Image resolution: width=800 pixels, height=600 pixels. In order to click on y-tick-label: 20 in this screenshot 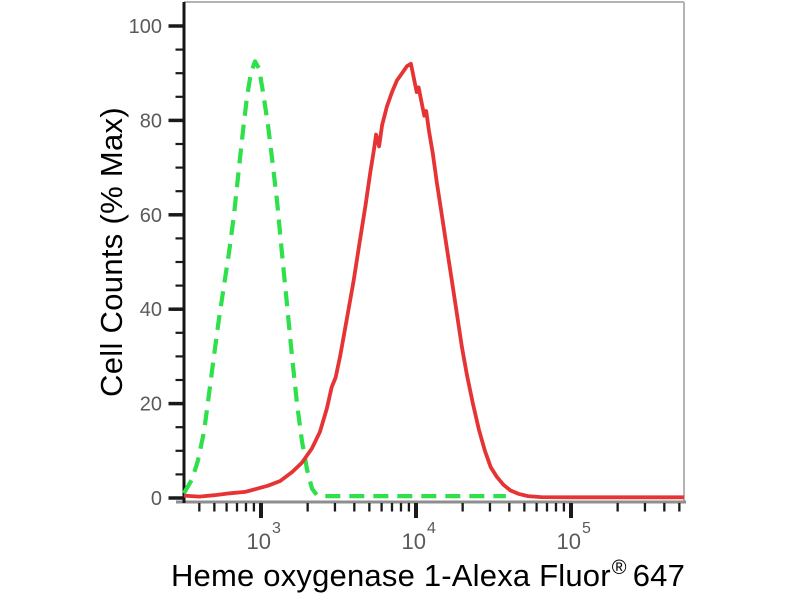, I will do `click(151, 405)`.